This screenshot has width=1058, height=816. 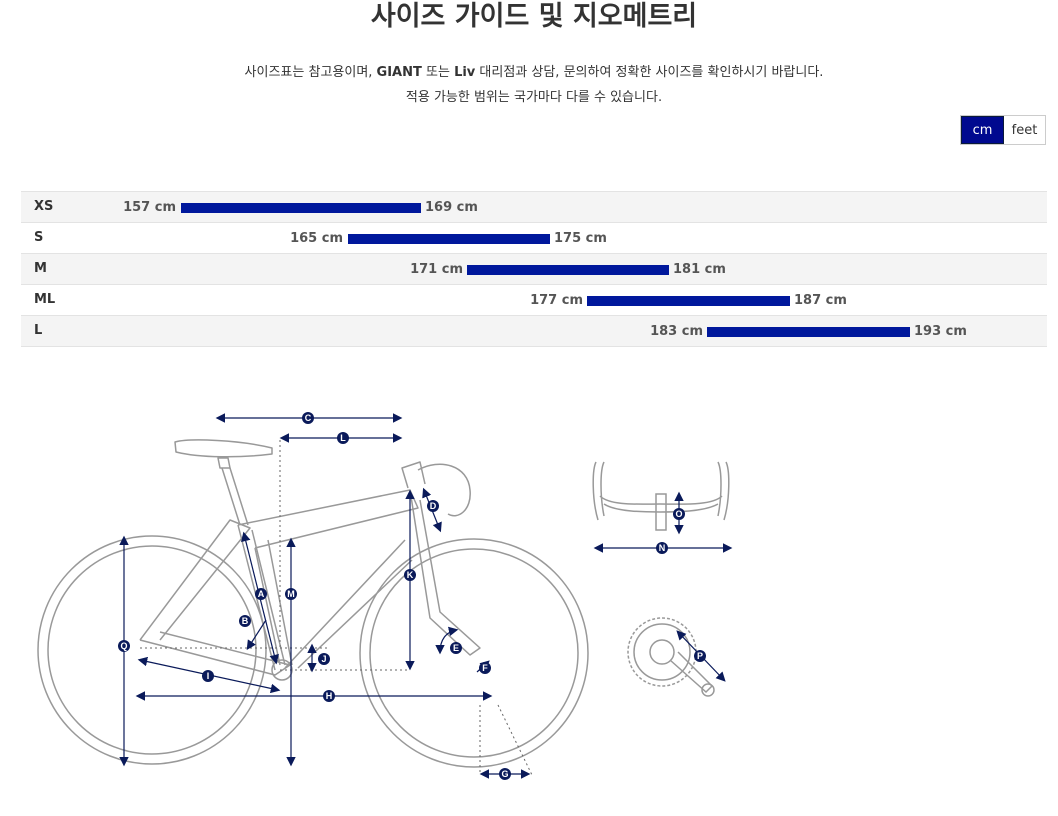 What do you see at coordinates (149, 207) in the screenshot?
I see `min-height: 157 cm` at bounding box center [149, 207].